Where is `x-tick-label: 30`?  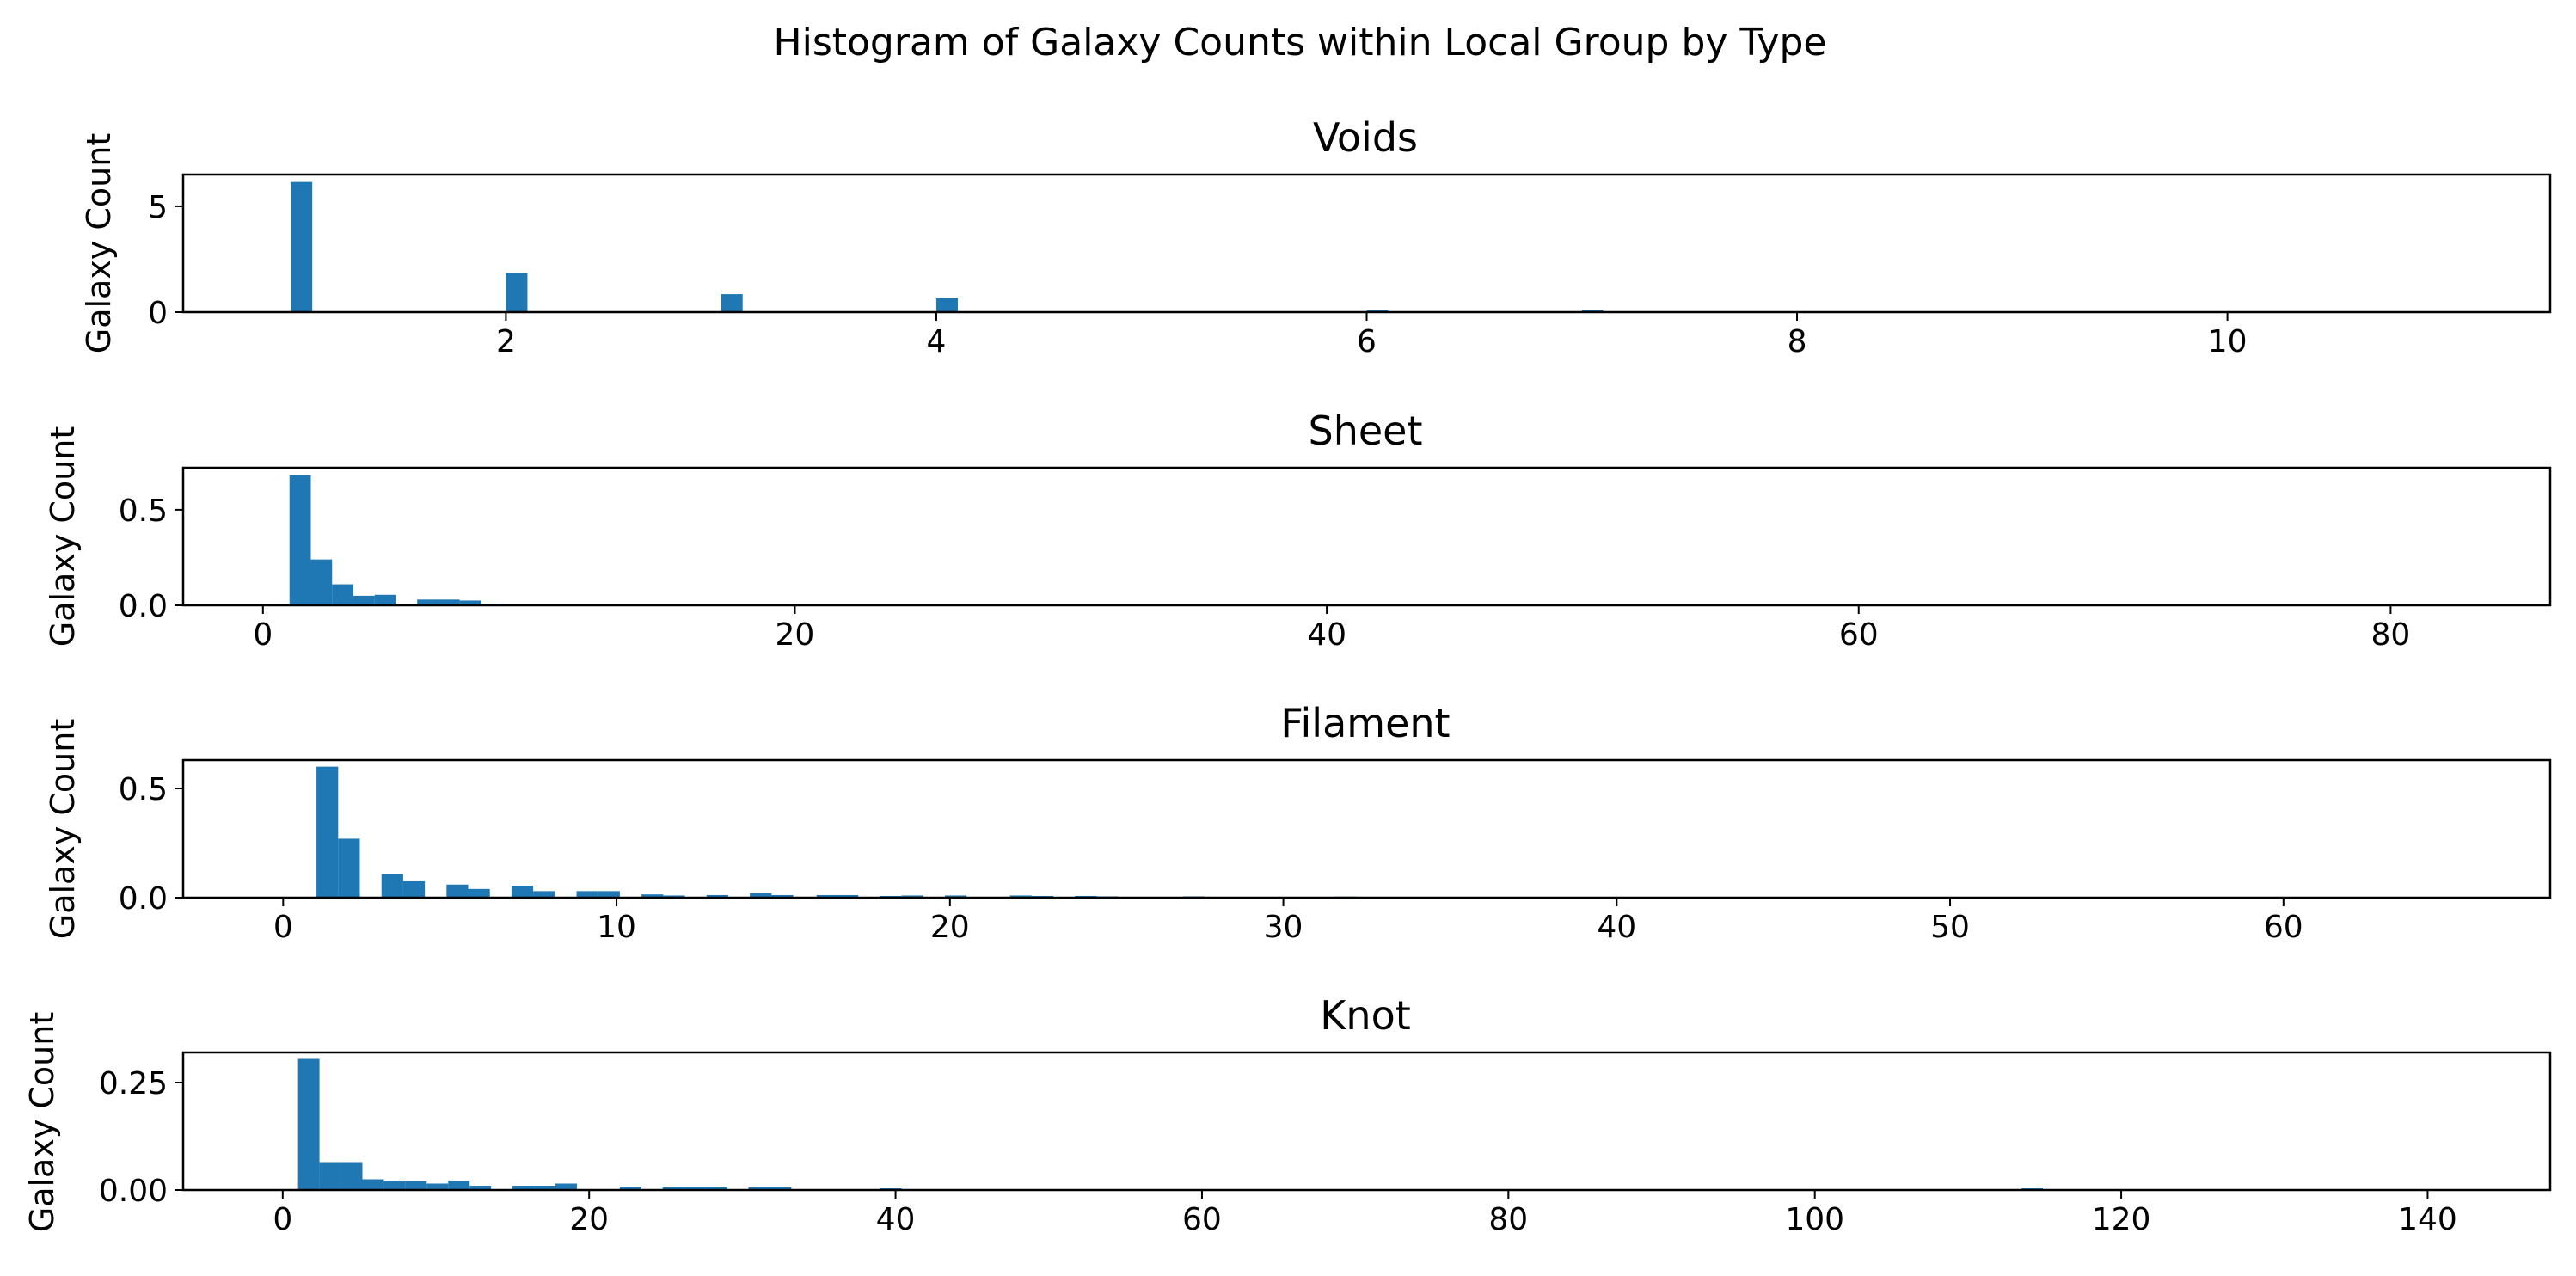 x-tick-label: 30 is located at coordinates (1283, 927).